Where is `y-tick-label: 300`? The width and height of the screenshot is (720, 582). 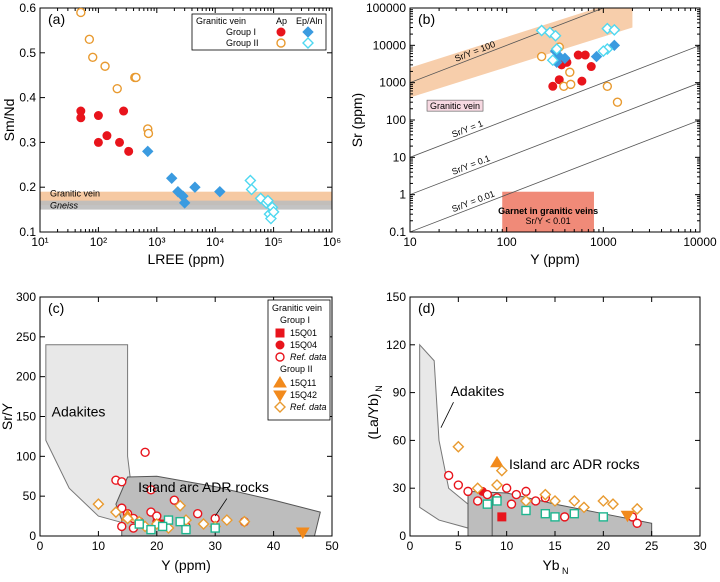
y-tick-label: 300 is located at coordinates (26, 297).